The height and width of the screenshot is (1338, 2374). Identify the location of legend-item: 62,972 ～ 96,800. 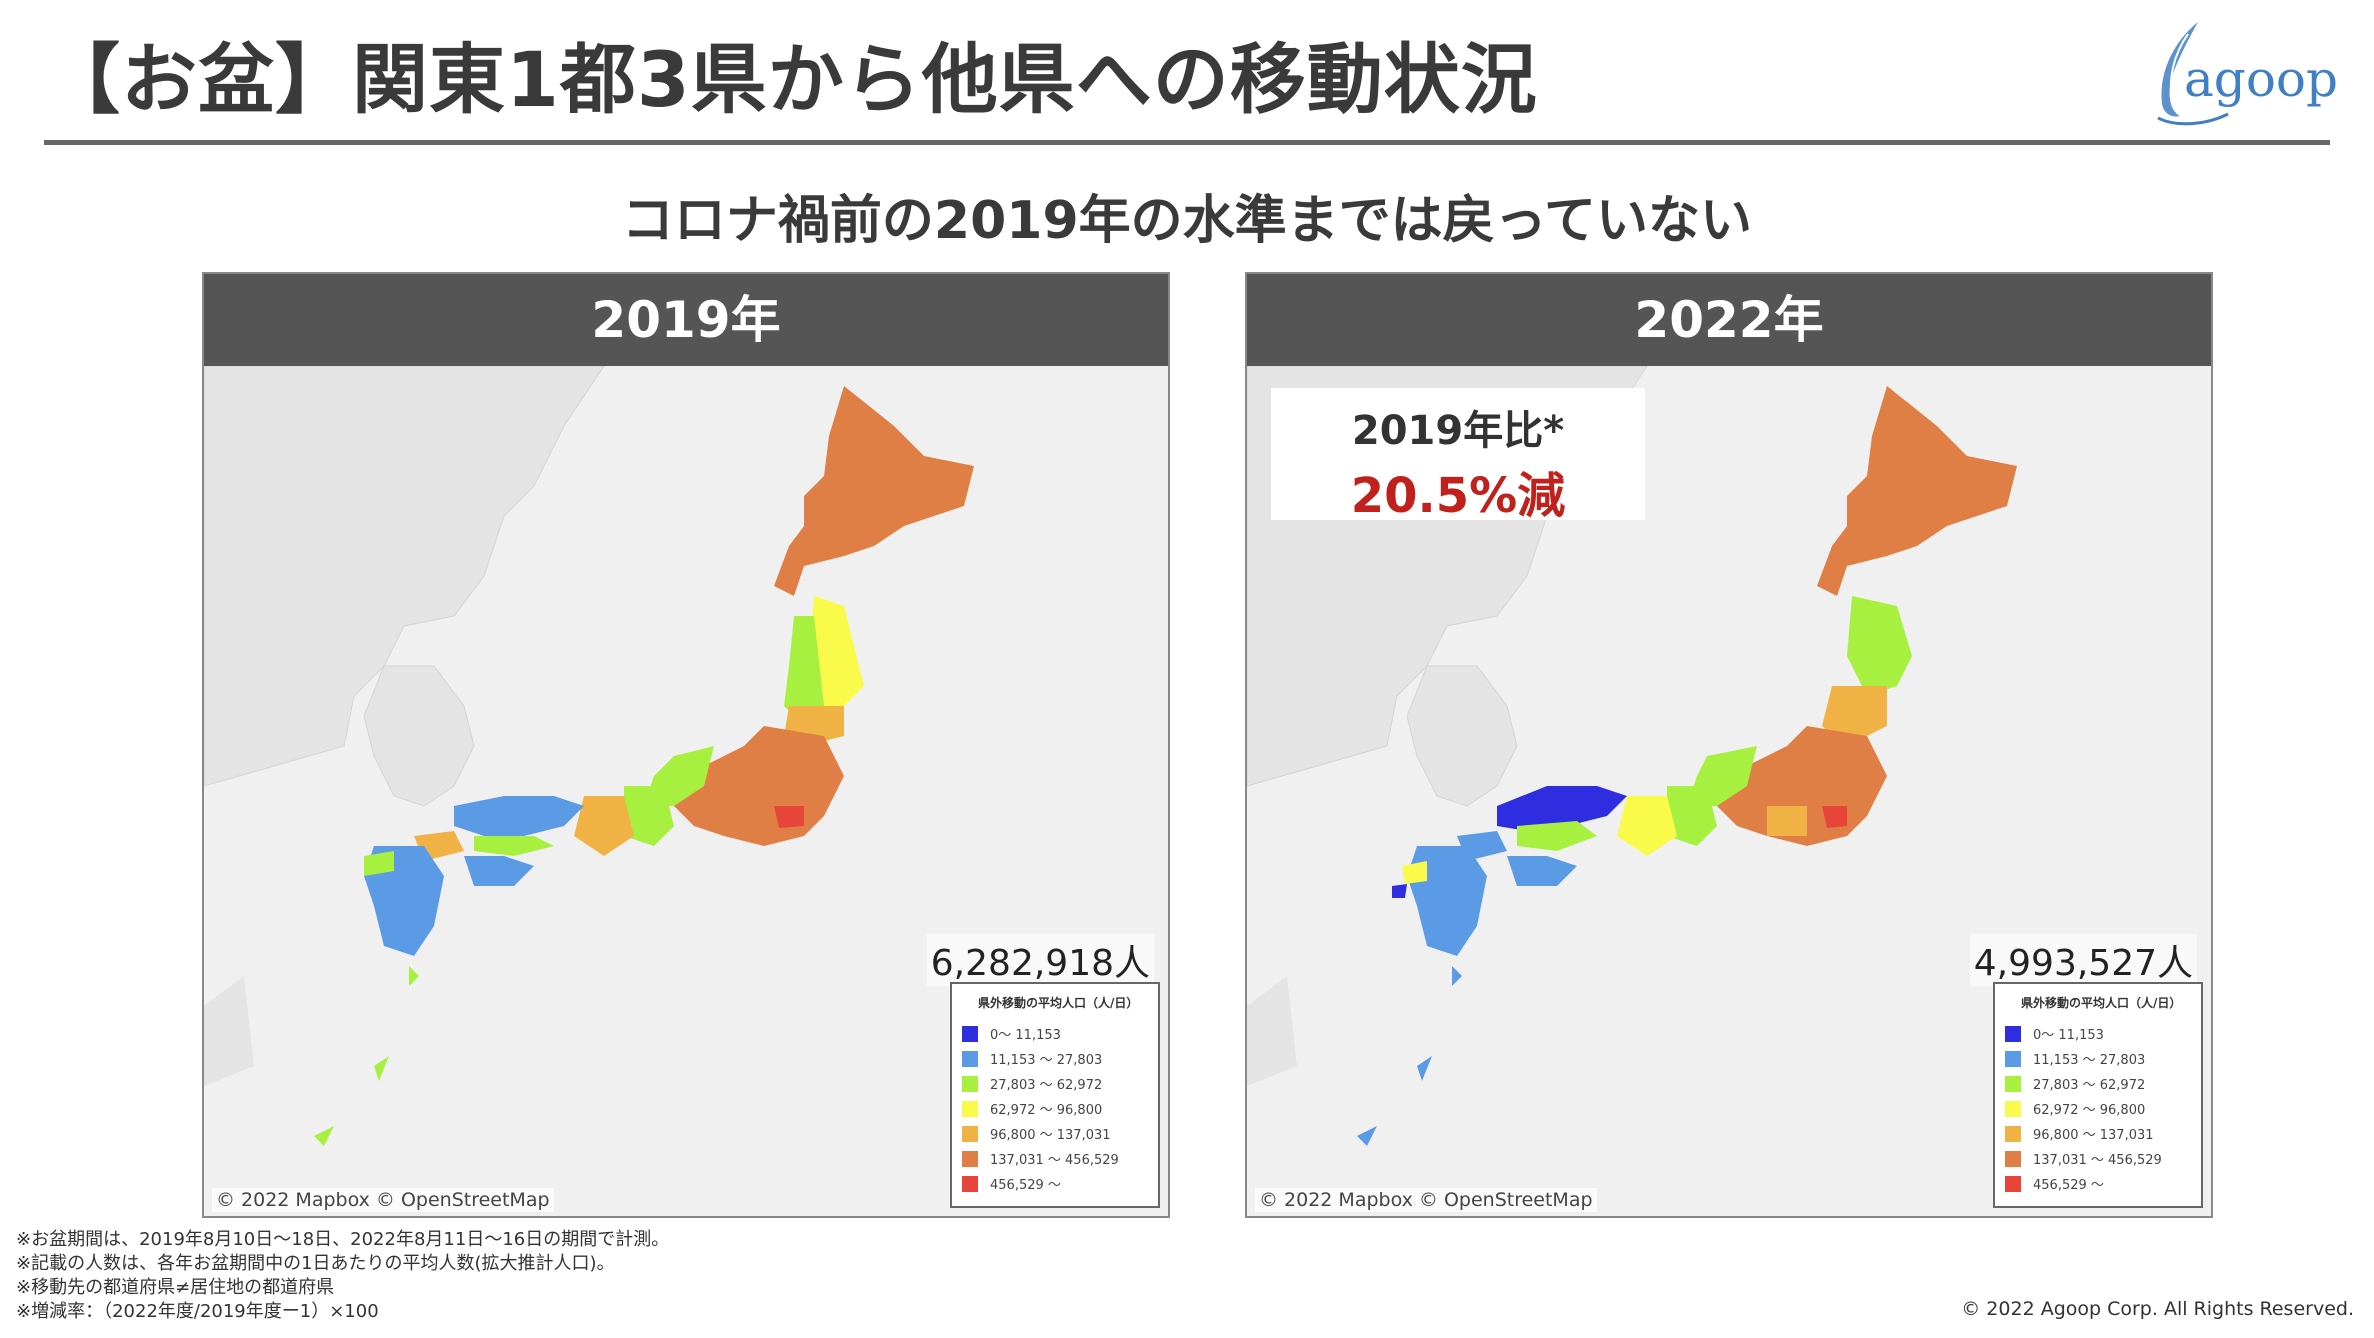
(2098, 1108).